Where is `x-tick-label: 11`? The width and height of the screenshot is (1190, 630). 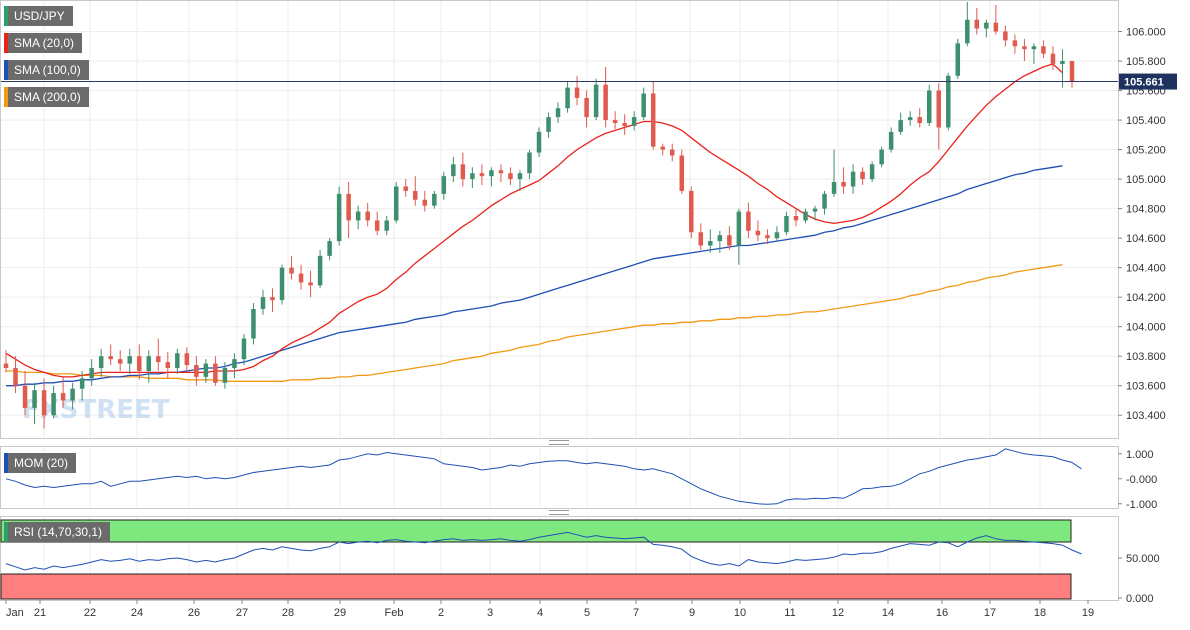 x-tick-label: 11 is located at coordinates (789, 613).